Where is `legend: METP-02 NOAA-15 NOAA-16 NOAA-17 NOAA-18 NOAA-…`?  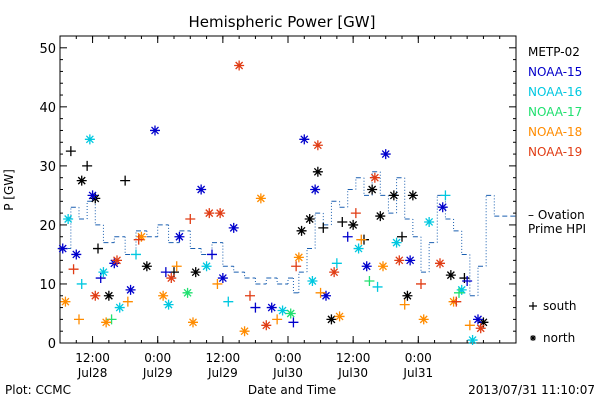
legend: METP-02 NOAA-15 NOAA-16 NOAA-17 NOAA-18 NOAA-… is located at coordinates (555, 102).